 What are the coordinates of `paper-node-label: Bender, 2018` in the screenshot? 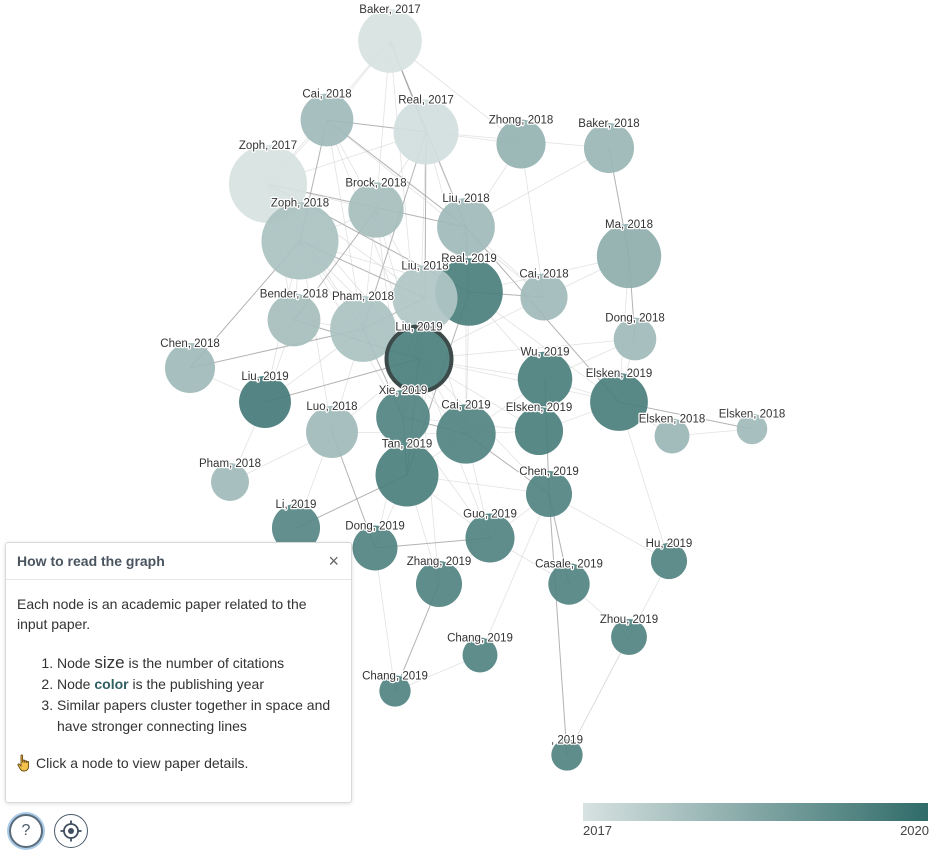 It's located at (294, 295).